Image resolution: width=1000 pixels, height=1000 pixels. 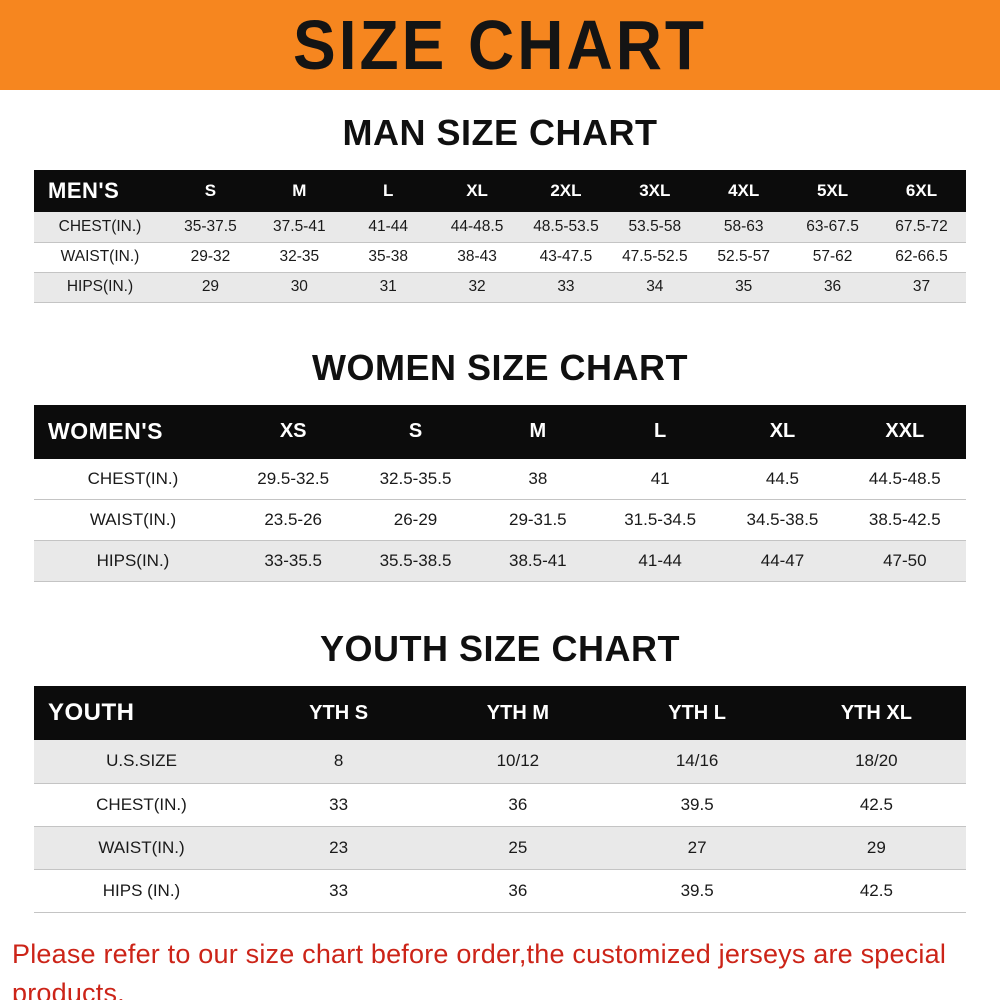 What do you see at coordinates (655, 287) in the screenshot?
I see `size-value: 34` at bounding box center [655, 287].